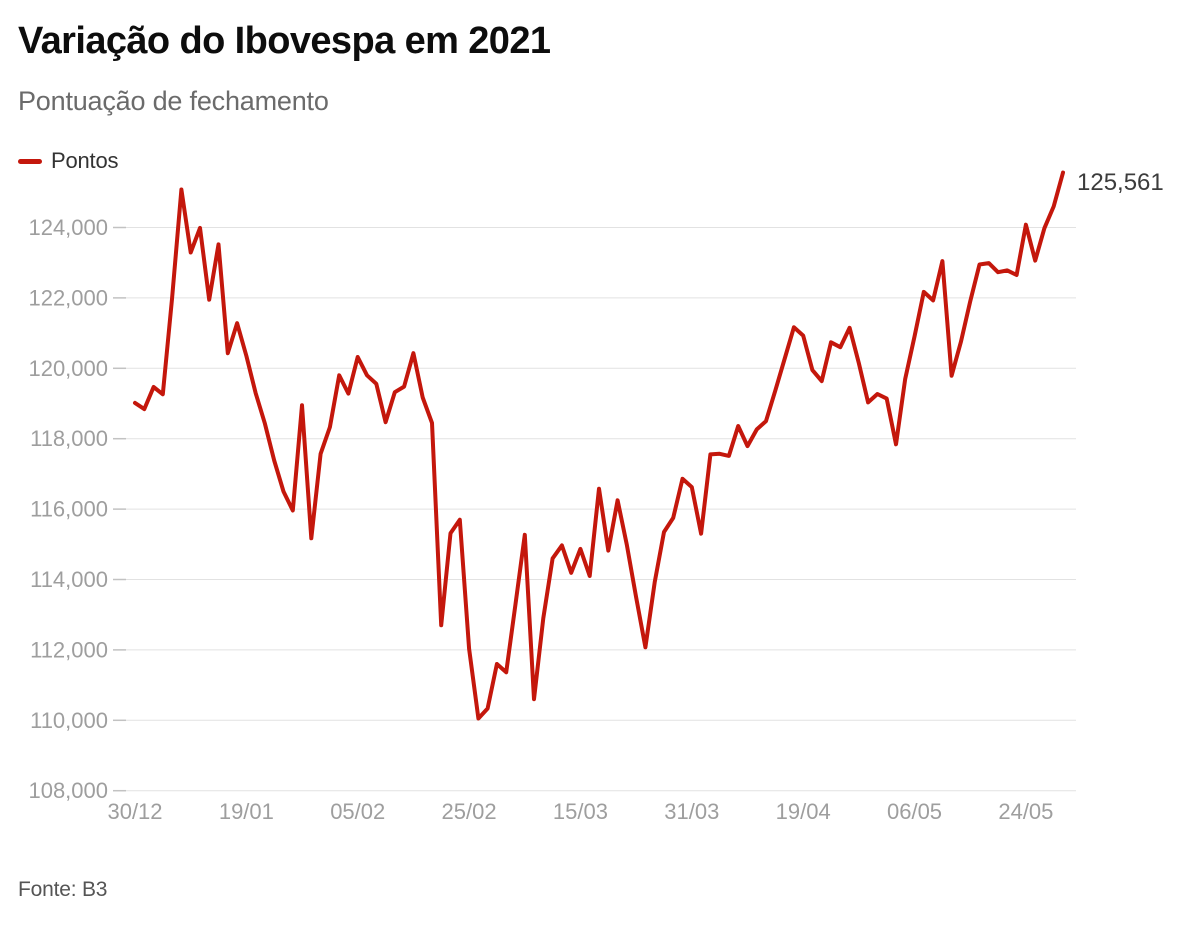 The width and height of the screenshot is (1200, 931). I want to click on x-axis-label: 15/03, so click(580, 811).